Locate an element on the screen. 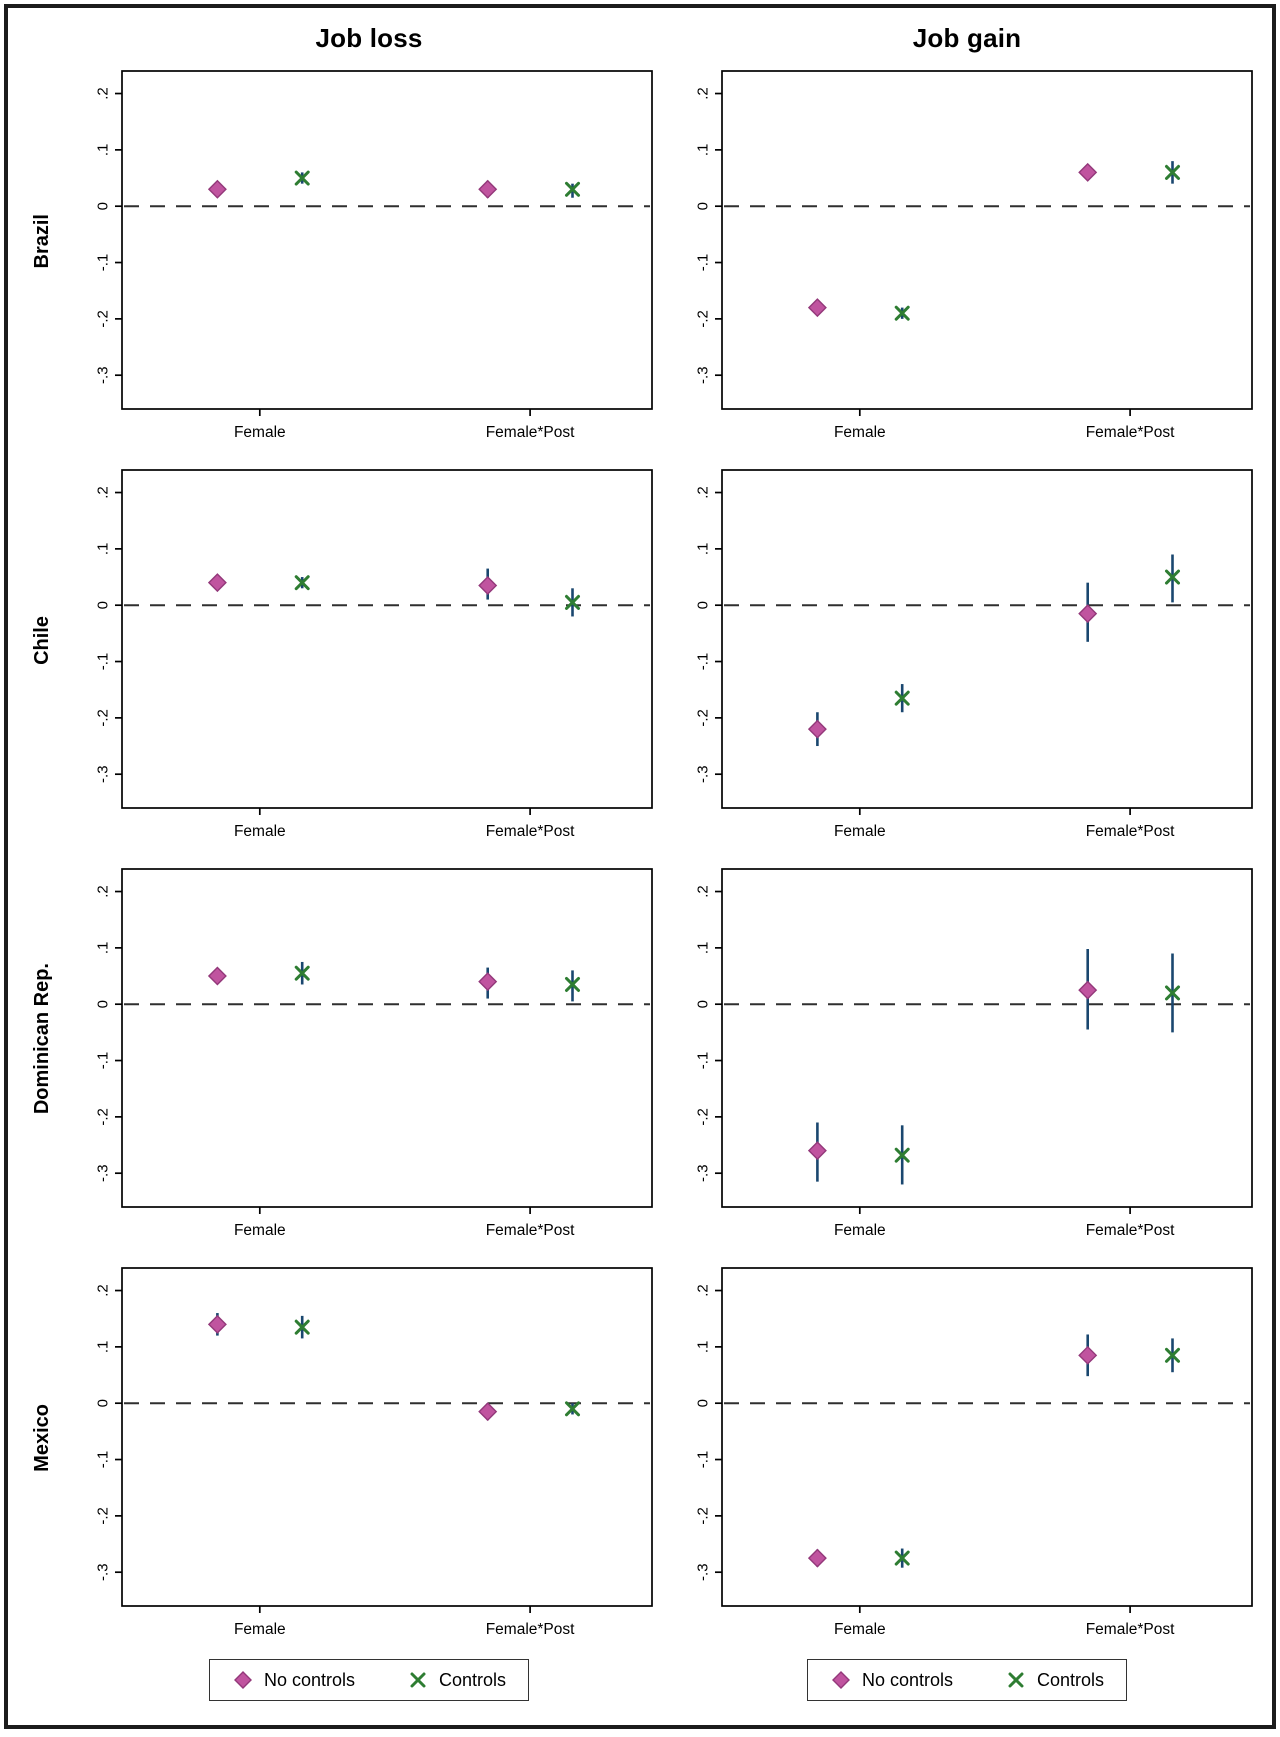 This screenshot has height=1737, width=1280. panel-brazil-job-loss: .2 .1 0 -.1 -.2 -.3 Female Female*Post is located at coordinates (374, 255).